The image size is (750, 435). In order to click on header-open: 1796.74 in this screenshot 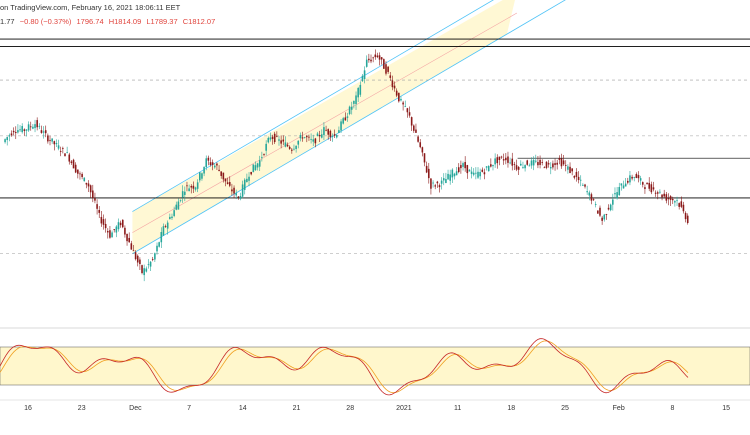, I will do `click(90, 21)`.